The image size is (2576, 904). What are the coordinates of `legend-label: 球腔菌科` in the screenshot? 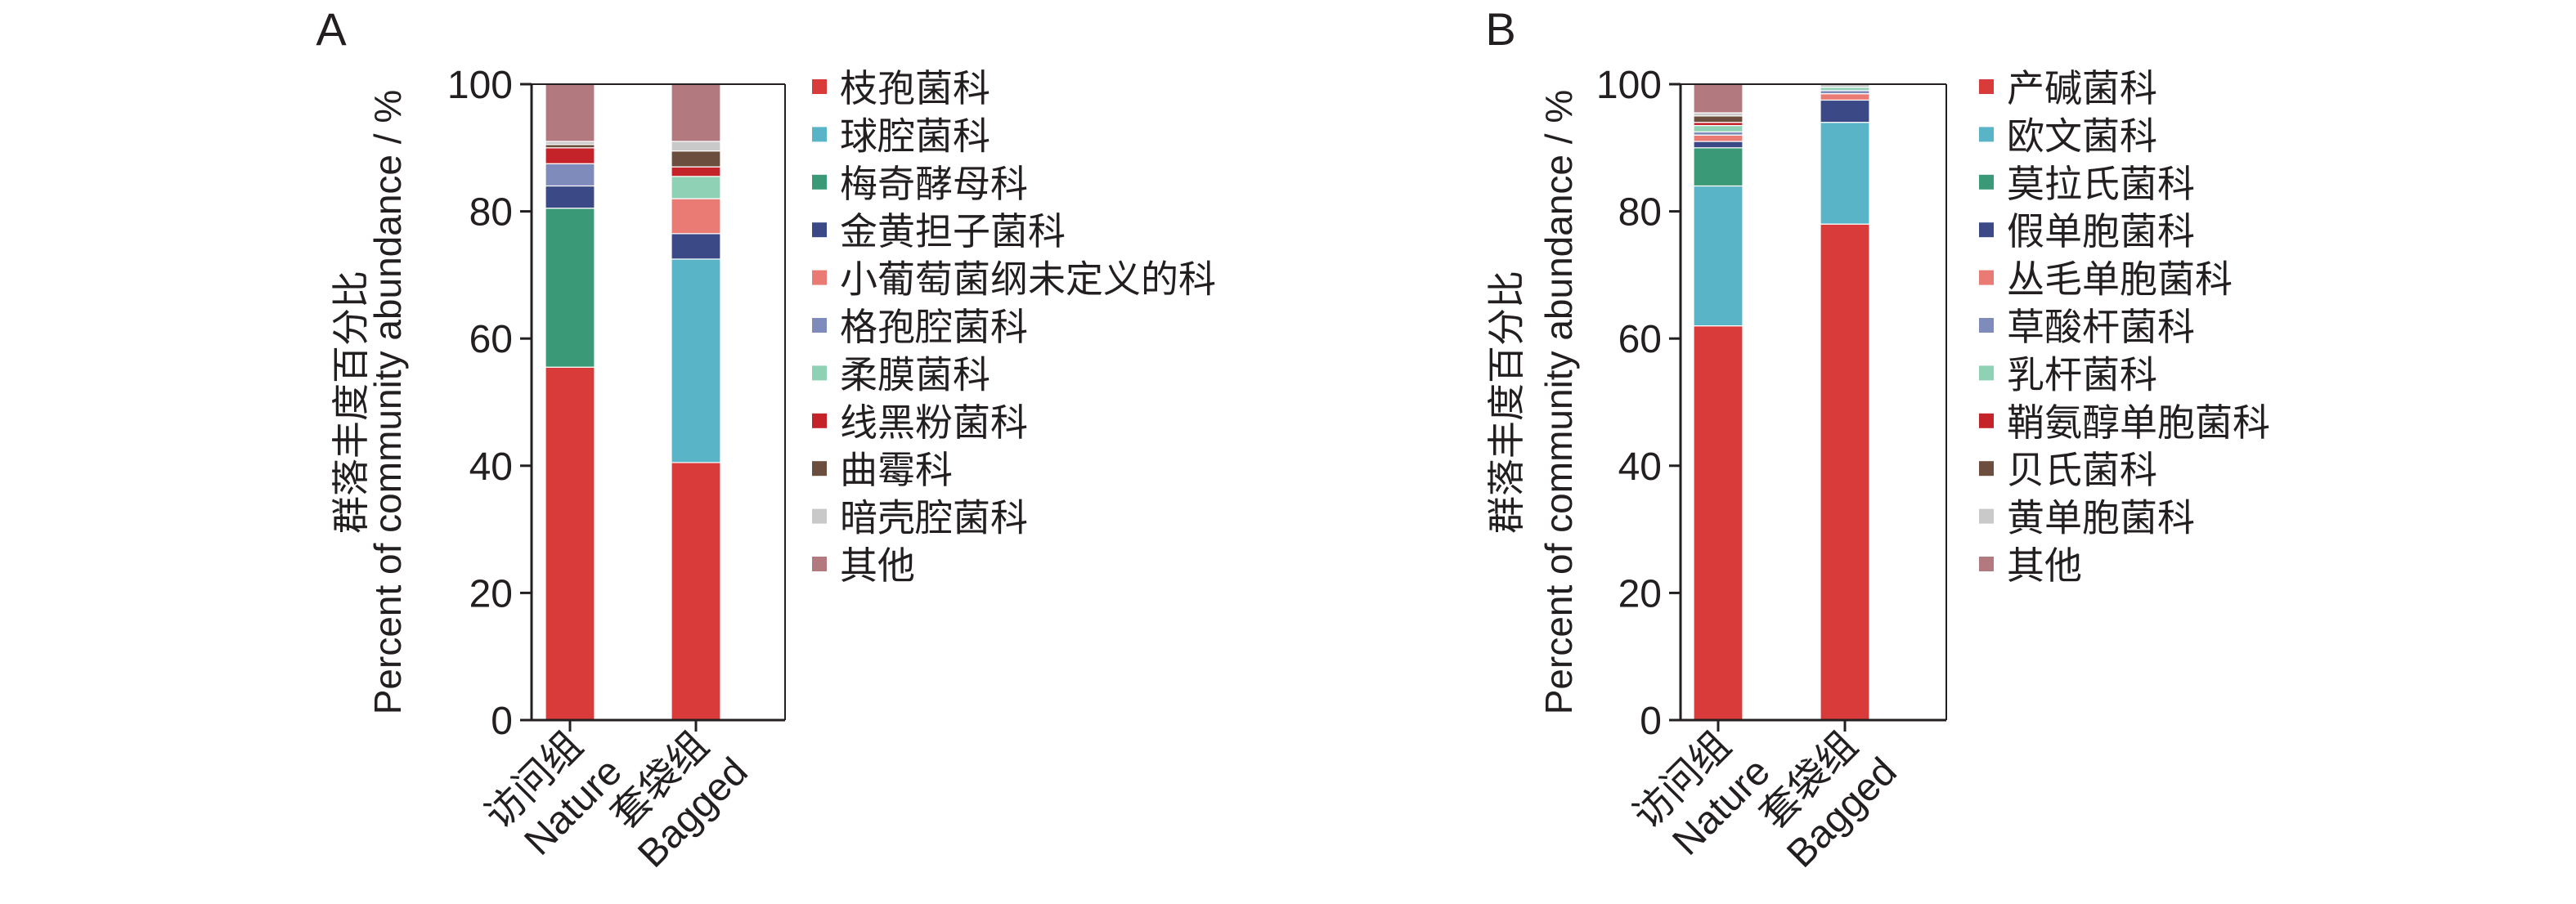 It's located at (915, 135).